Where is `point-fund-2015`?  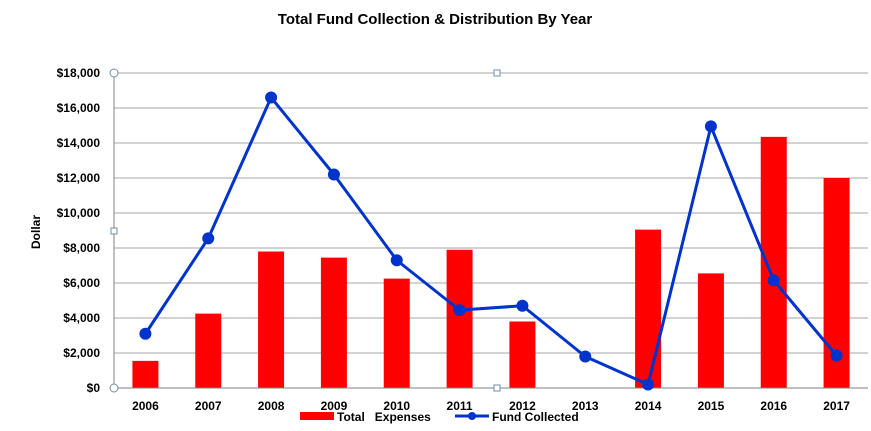
point-fund-2015 is located at coordinates (710, 126).